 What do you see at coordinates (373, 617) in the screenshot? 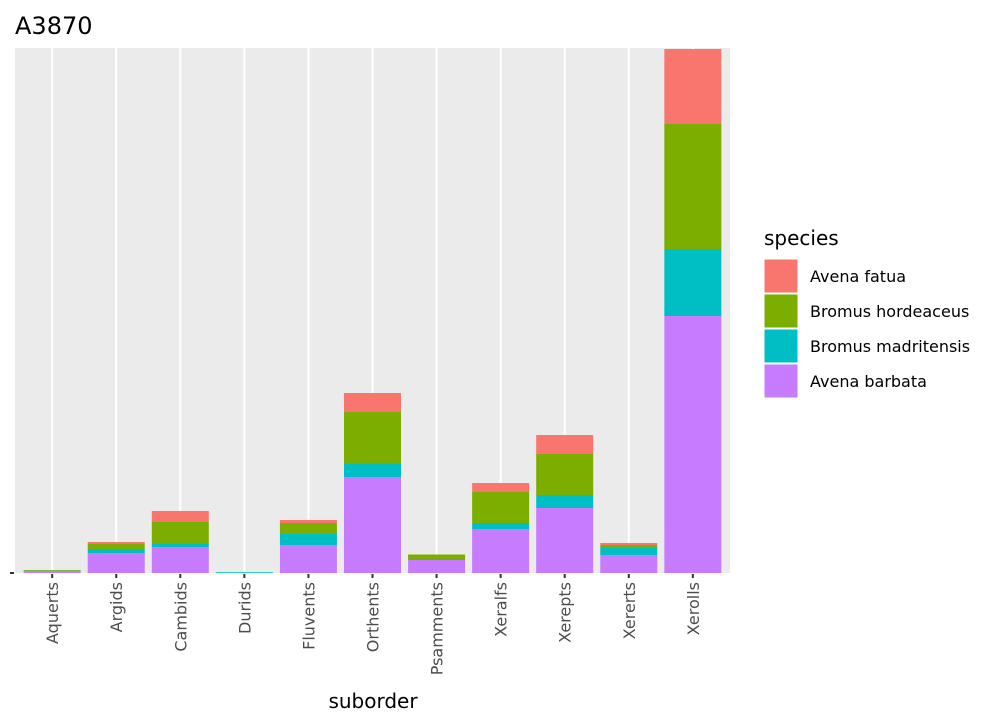
I see `x-tick-label: Orthents` at bounding box center [373, 617].